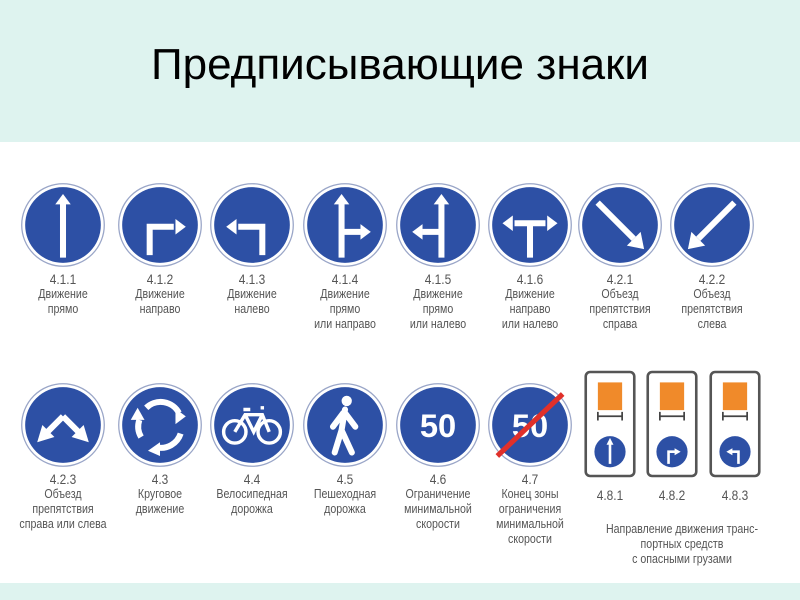  I want to click on sign-name: Движение налево, so click(252, 301).